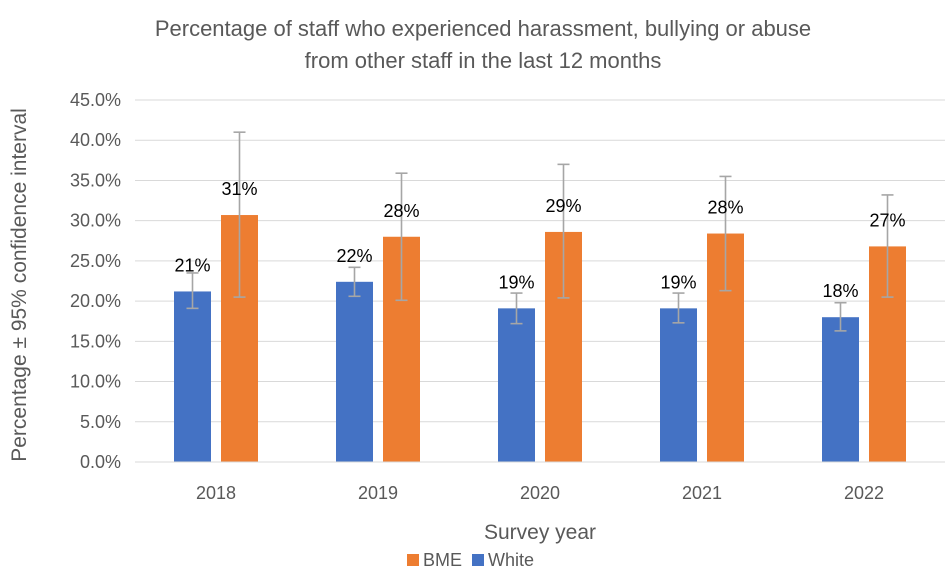 This screenshot has width=949, height=578. What do you see at coordinates (100, 422) in the screenshot?
I see `y-tick-label: 5.0%` at bounding box center [100, 422].